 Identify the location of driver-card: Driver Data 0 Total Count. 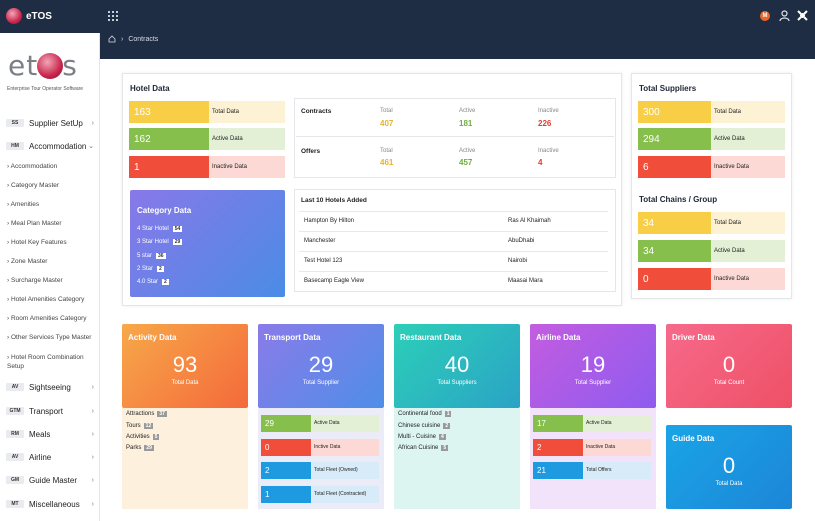
(729, 366).